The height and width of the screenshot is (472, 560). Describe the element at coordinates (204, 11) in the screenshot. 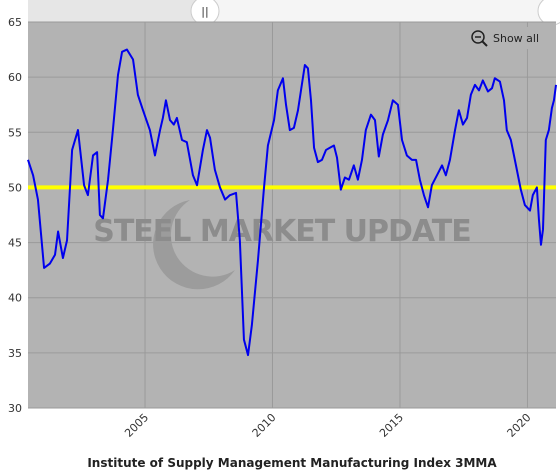

I see `handle-grip: ||` at that location.